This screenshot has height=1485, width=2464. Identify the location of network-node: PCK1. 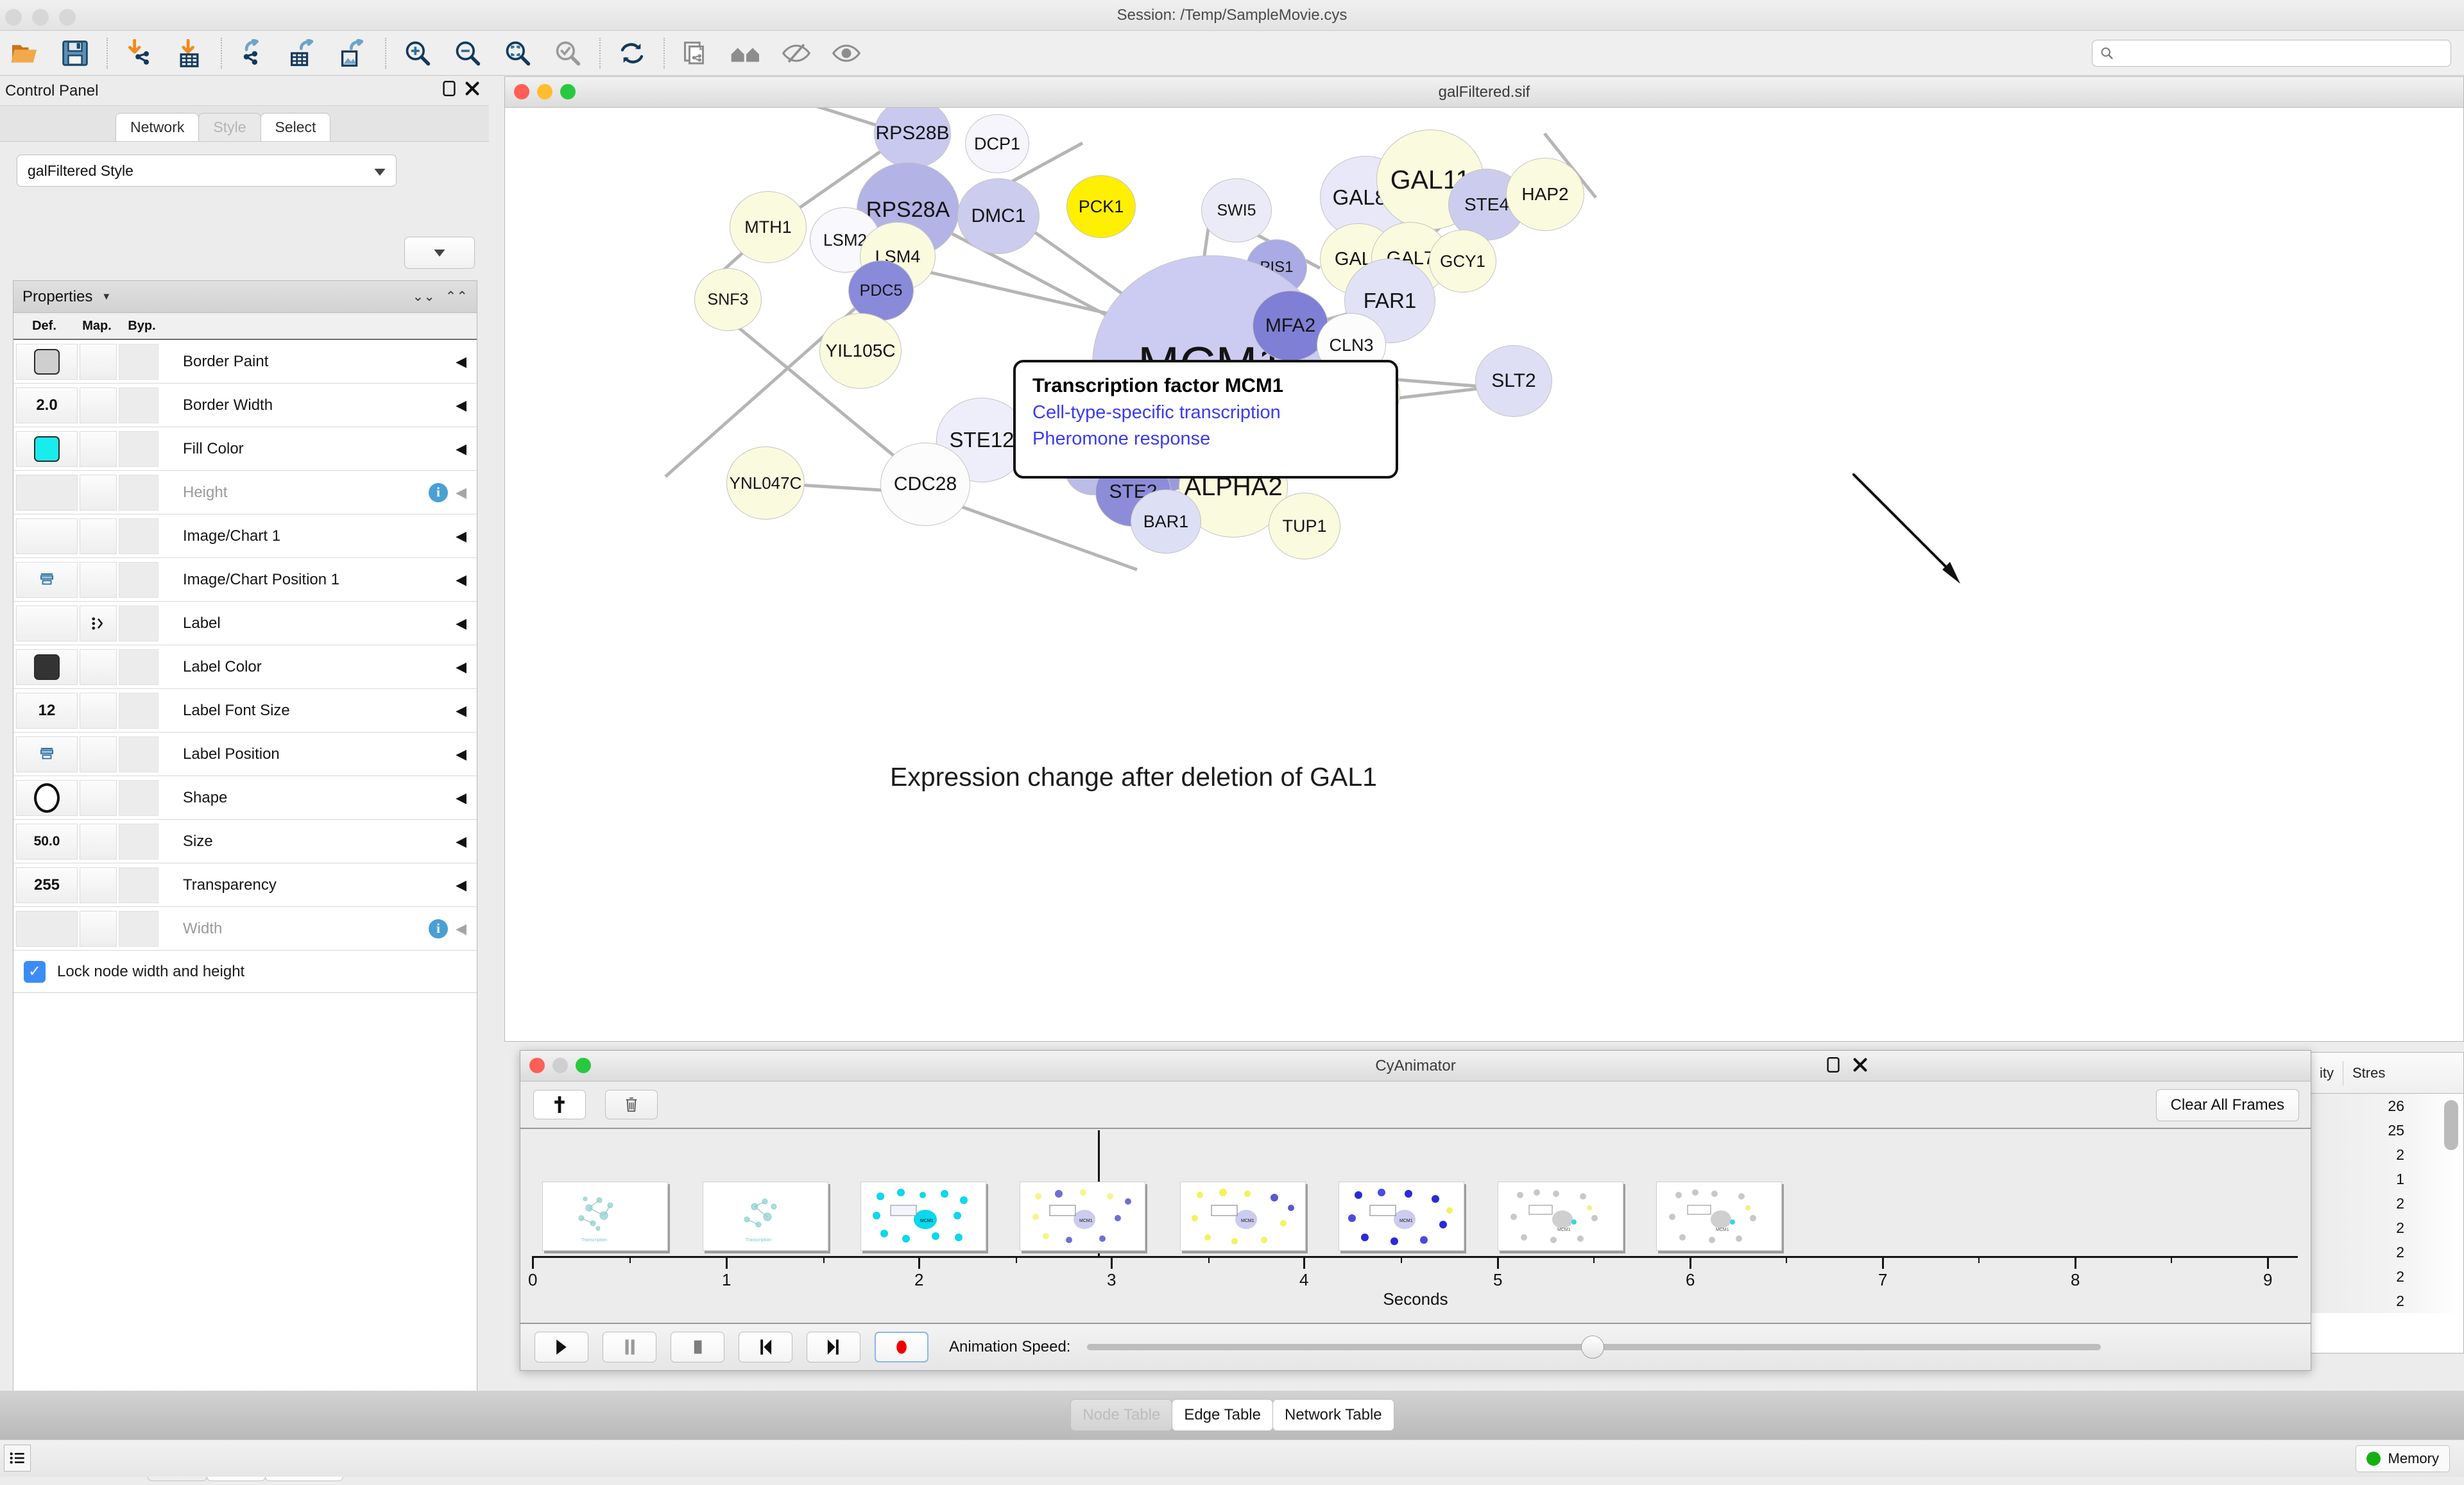
(1101, 206).